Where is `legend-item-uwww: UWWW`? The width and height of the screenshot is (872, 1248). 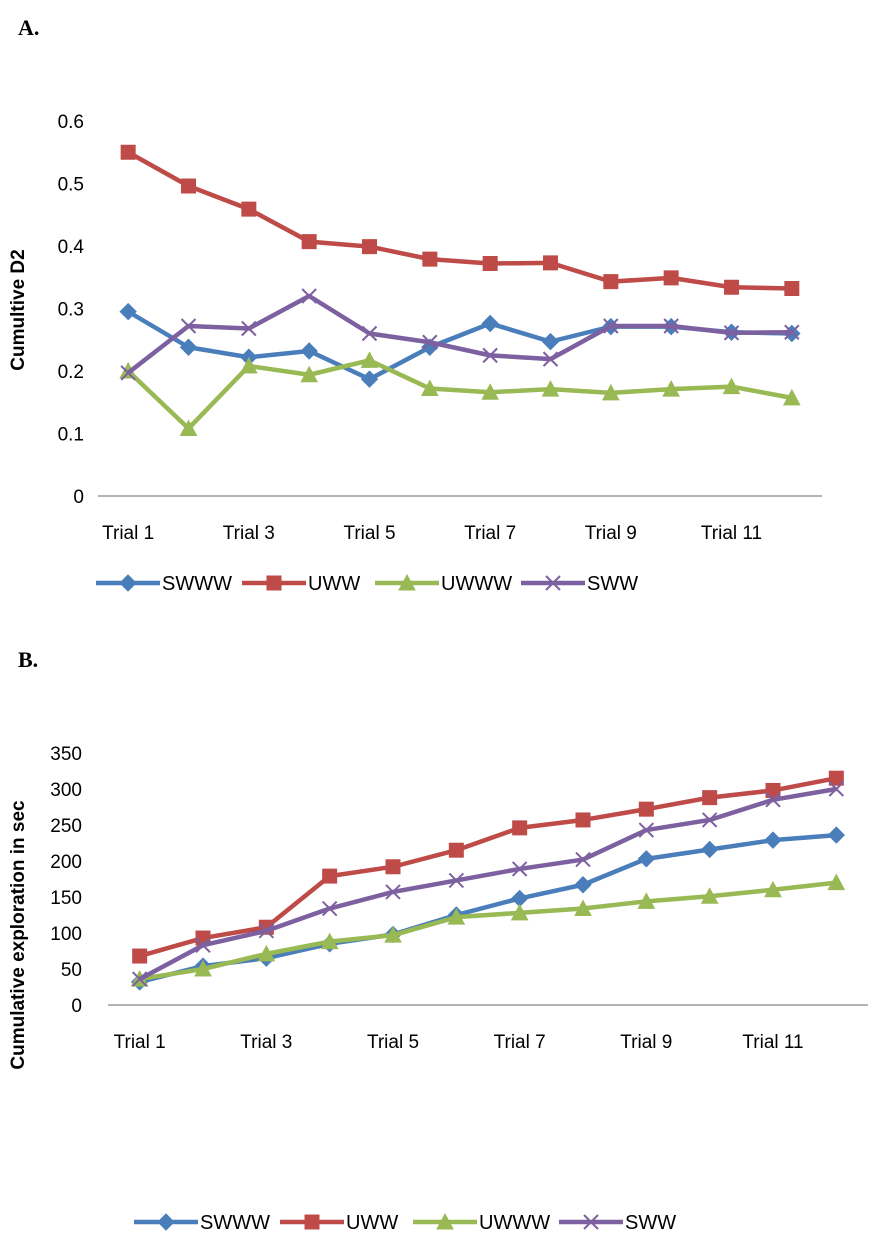
legend-item-uwww: UWWW is located at coordinates (443, 584).